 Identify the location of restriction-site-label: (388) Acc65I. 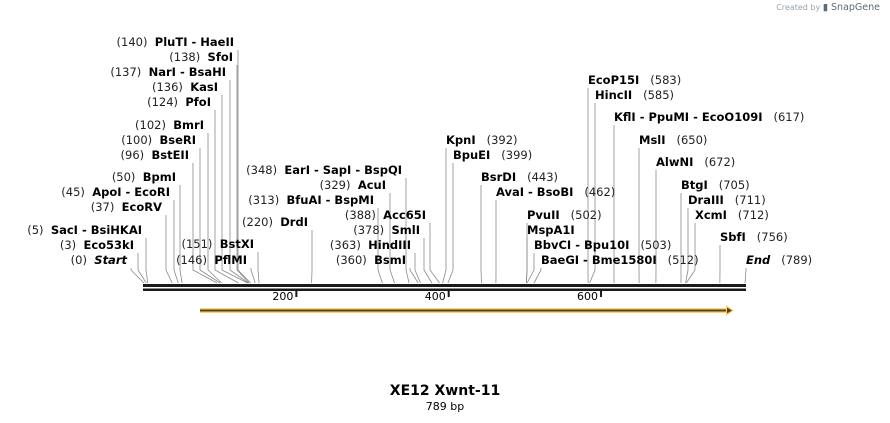
(385, 215).